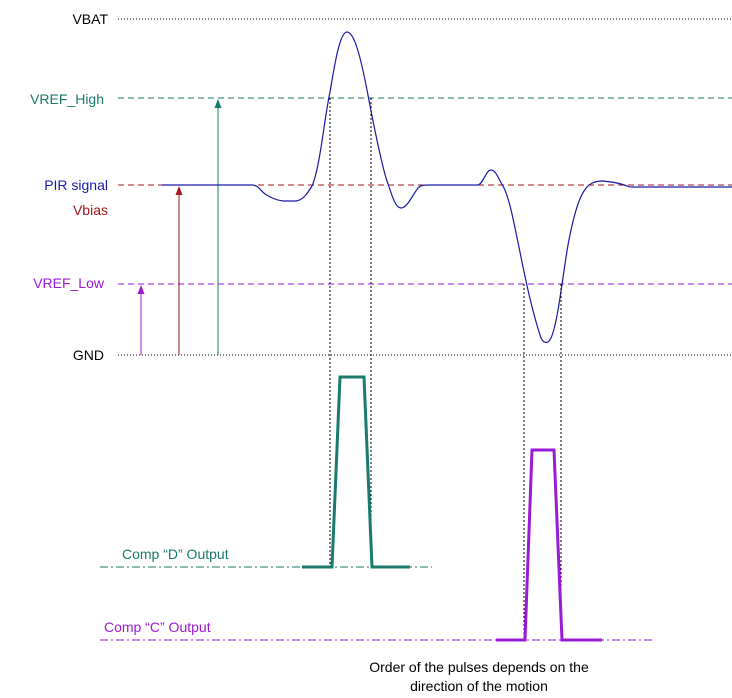 The height and width of the screenshot is (698, 732). I want to click on comp-c-pulse, so click(549, 545).